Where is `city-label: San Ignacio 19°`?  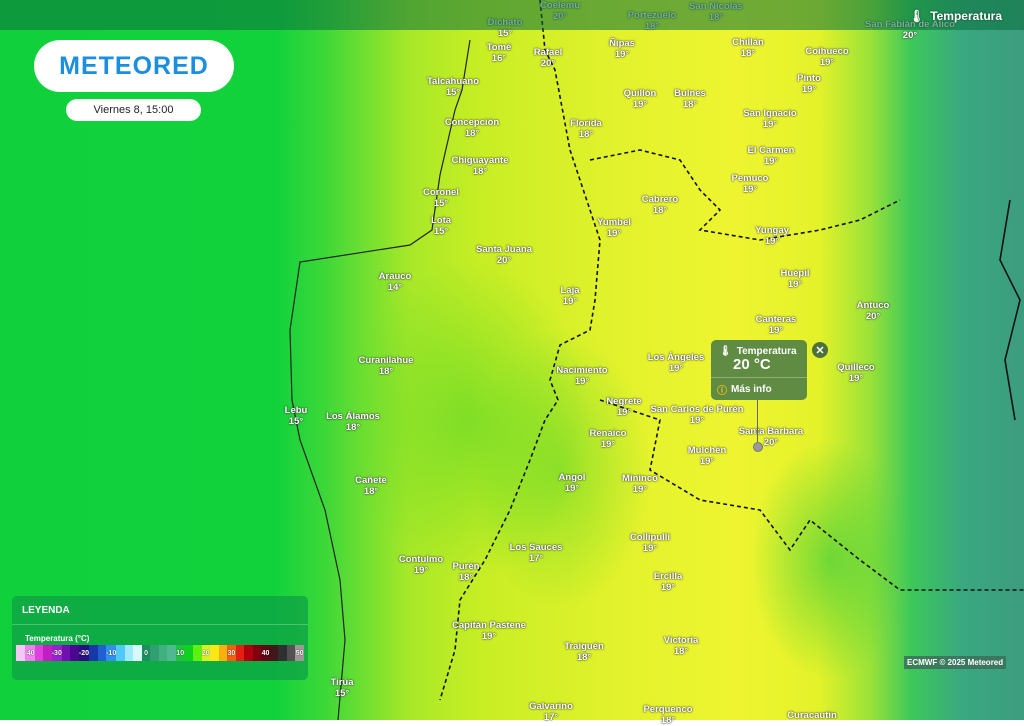 city-label: San Ignacio 19° is located at coordinates (769, 119).